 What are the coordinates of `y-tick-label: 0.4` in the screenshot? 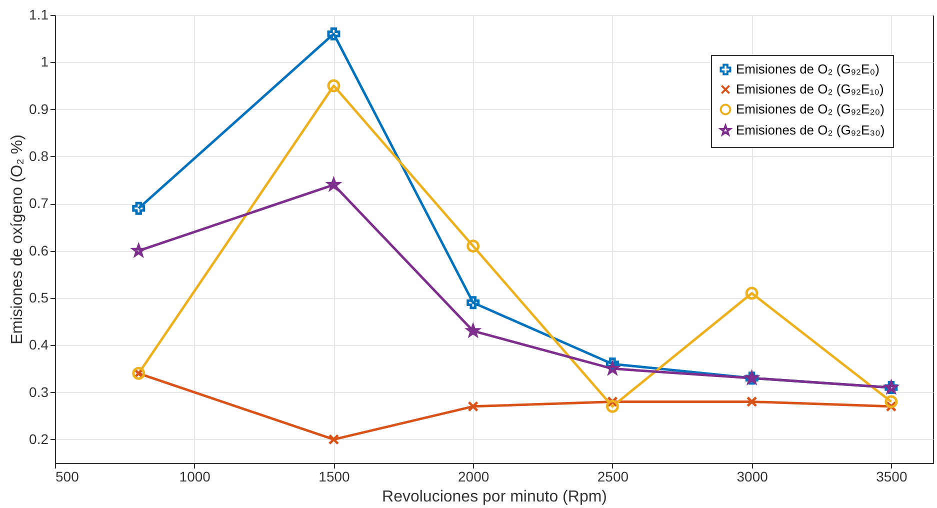 It's located at (39, 344).